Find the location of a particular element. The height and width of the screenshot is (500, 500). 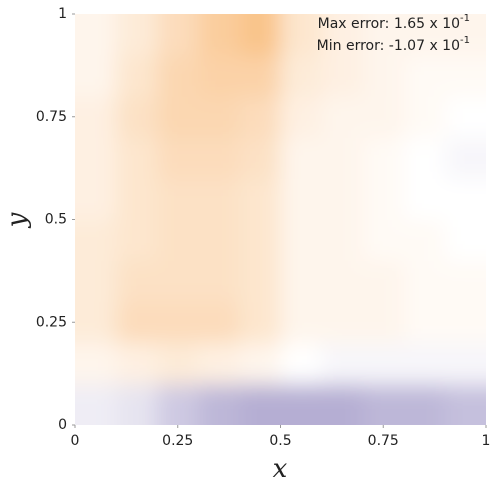

annotation-text: Min error: -1.07 x 10 is located at coordinates (388, 46).